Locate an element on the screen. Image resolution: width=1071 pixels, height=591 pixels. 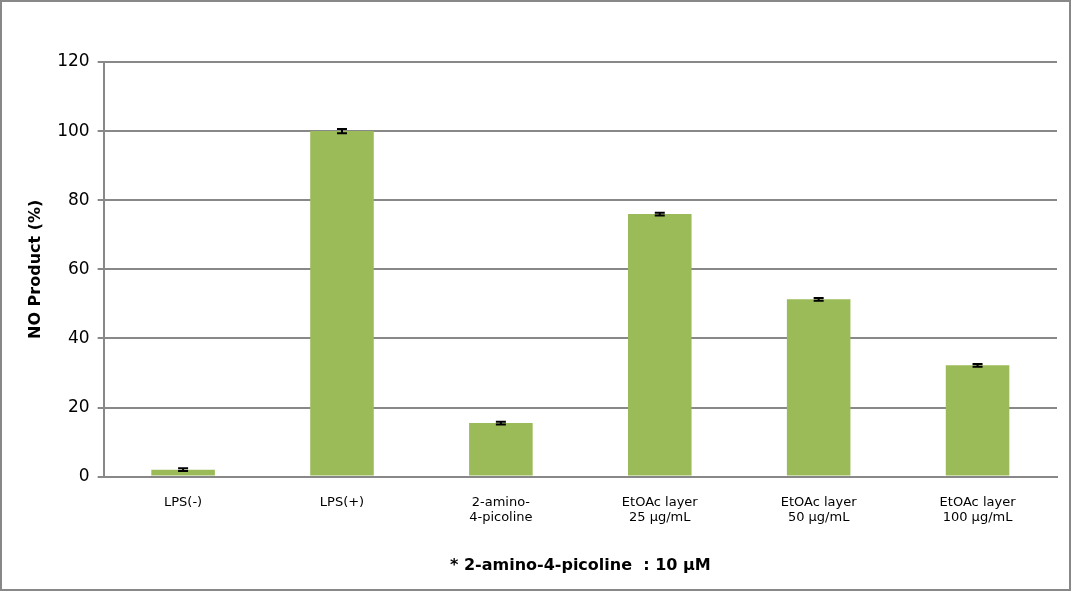
x-tick-label: LPS(-) is located at coordinates (183, 501).